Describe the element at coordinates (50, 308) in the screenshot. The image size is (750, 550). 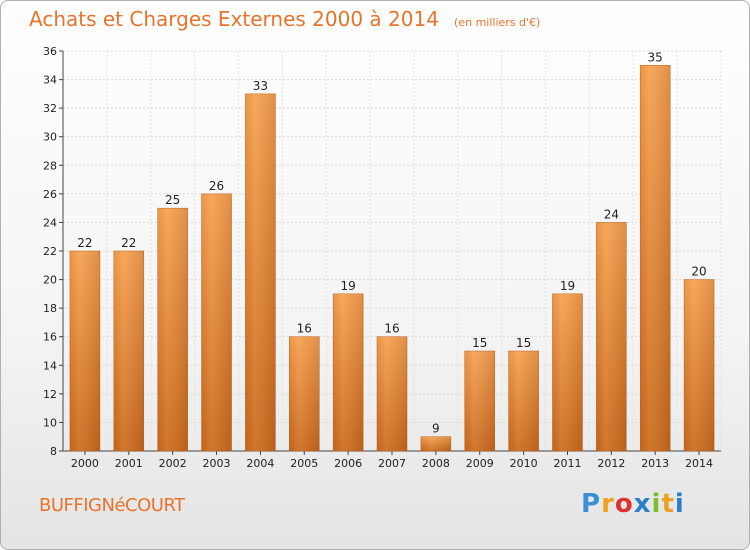
I see `y-tick-label: 18` at that location.